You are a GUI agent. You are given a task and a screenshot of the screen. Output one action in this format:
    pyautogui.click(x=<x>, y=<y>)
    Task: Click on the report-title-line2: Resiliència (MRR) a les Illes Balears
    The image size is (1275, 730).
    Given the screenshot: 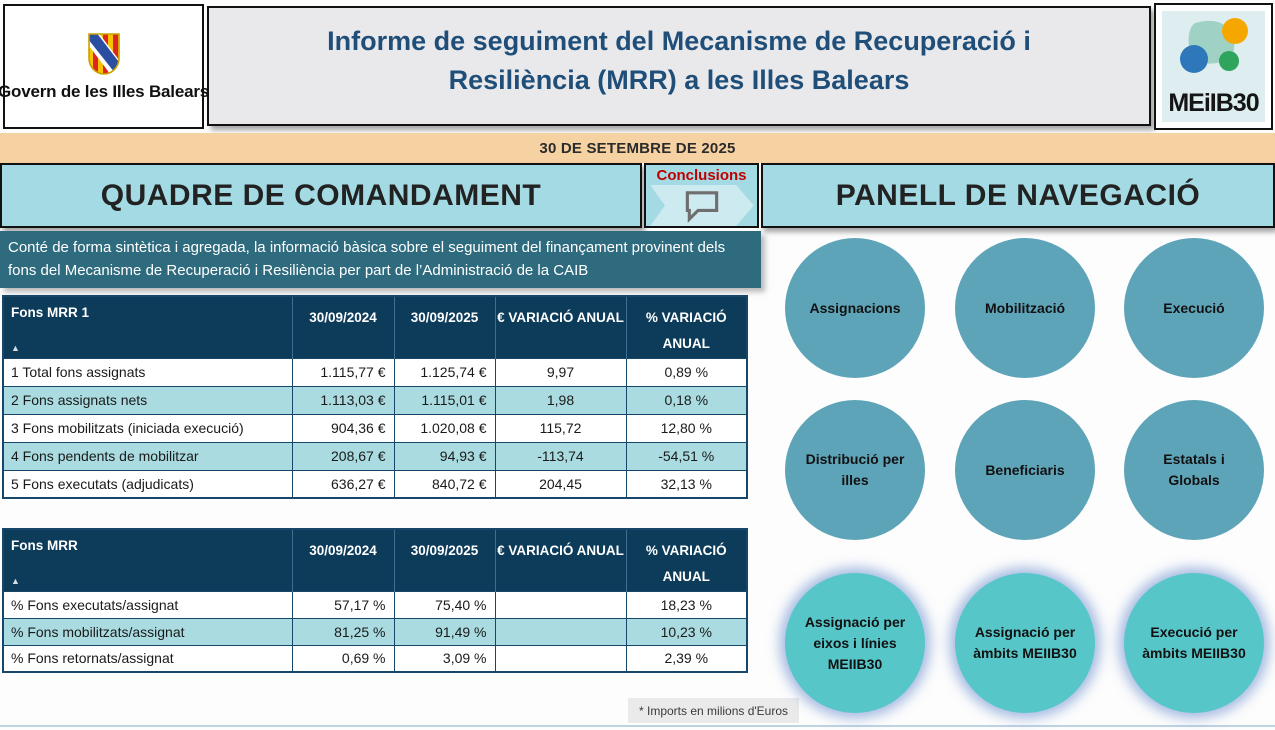 What is the action you would take?
    pyautogui.click(x=679, y=80)
    